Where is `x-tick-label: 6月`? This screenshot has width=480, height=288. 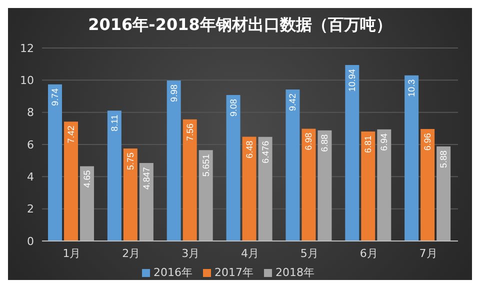 x-tick-label: 6月 is located at coordinates (369, 253).